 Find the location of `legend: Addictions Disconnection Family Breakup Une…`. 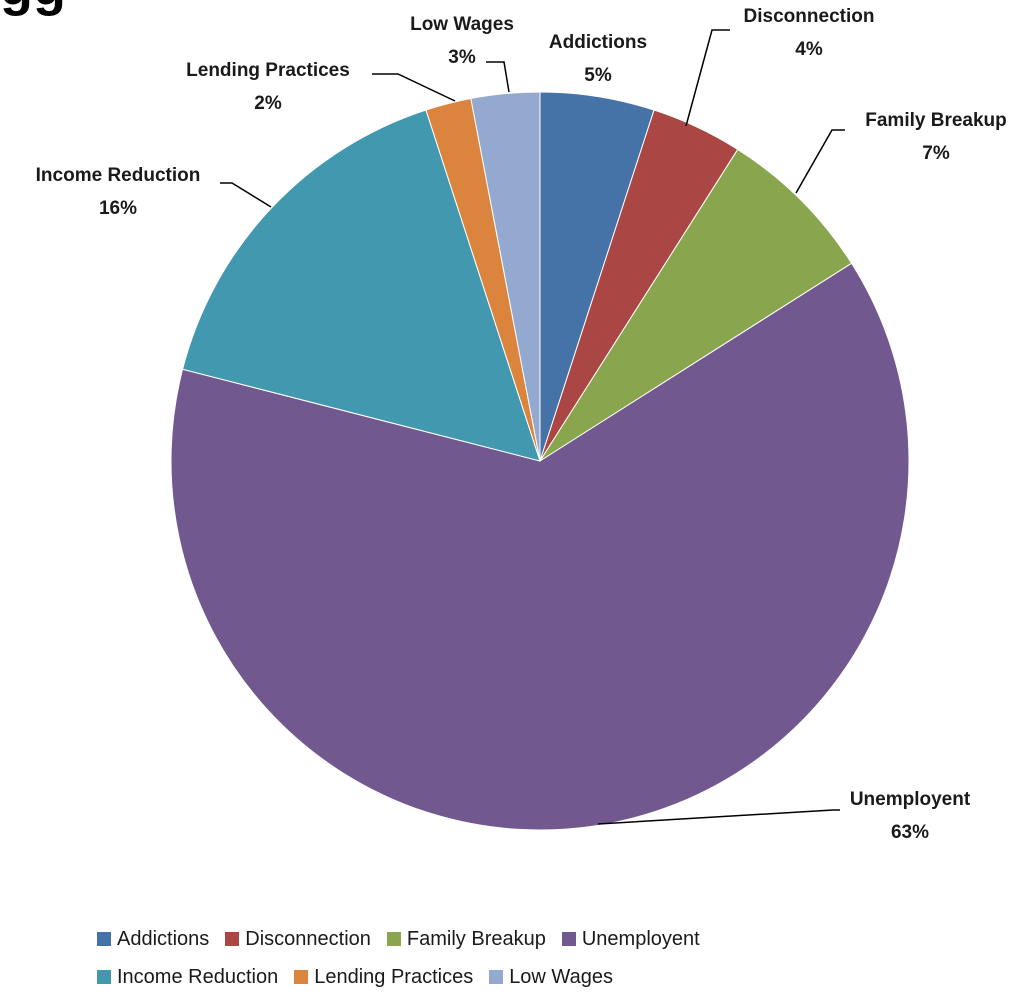

legend: Addictions Disconnection Family Breakup Une… is located at coordinates (547, 958).